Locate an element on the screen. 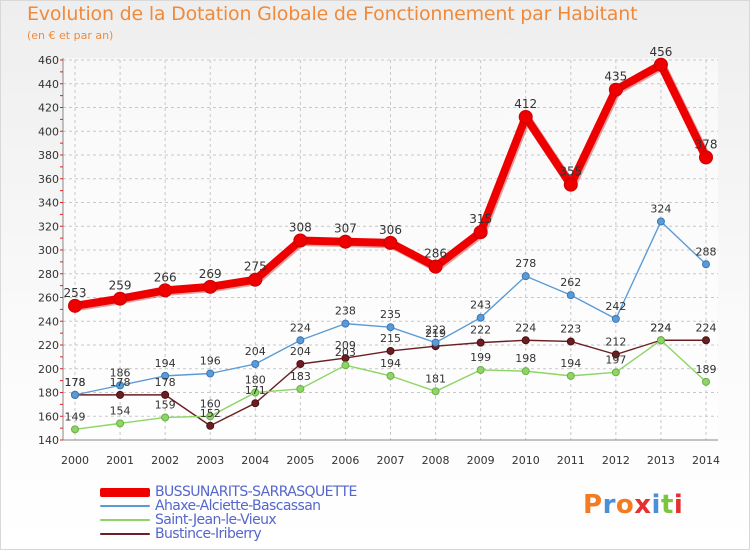  data-label-saint-jean: 197 is located at coordinates (615, 359).